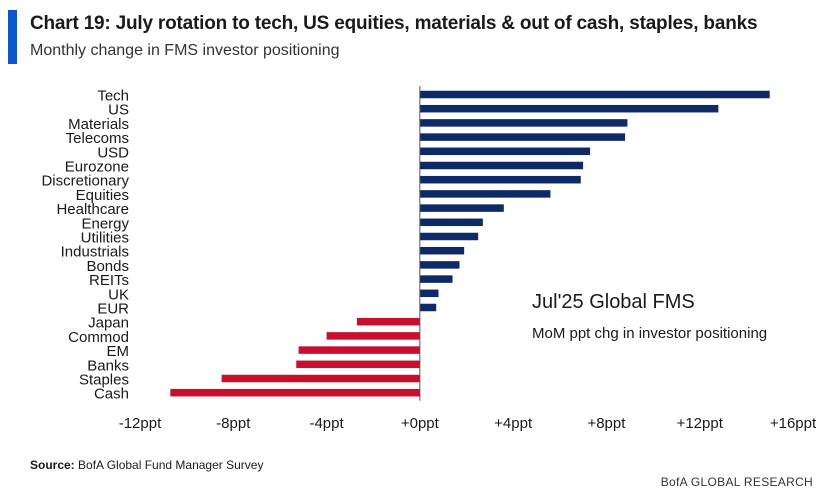 Image resolution: width=833 pixels, height=497 pixels. What do you see at coordinates (700, 423) in the screenshot?
I see `x-tick-label: +12ppt` at bounding box center [700, 423].